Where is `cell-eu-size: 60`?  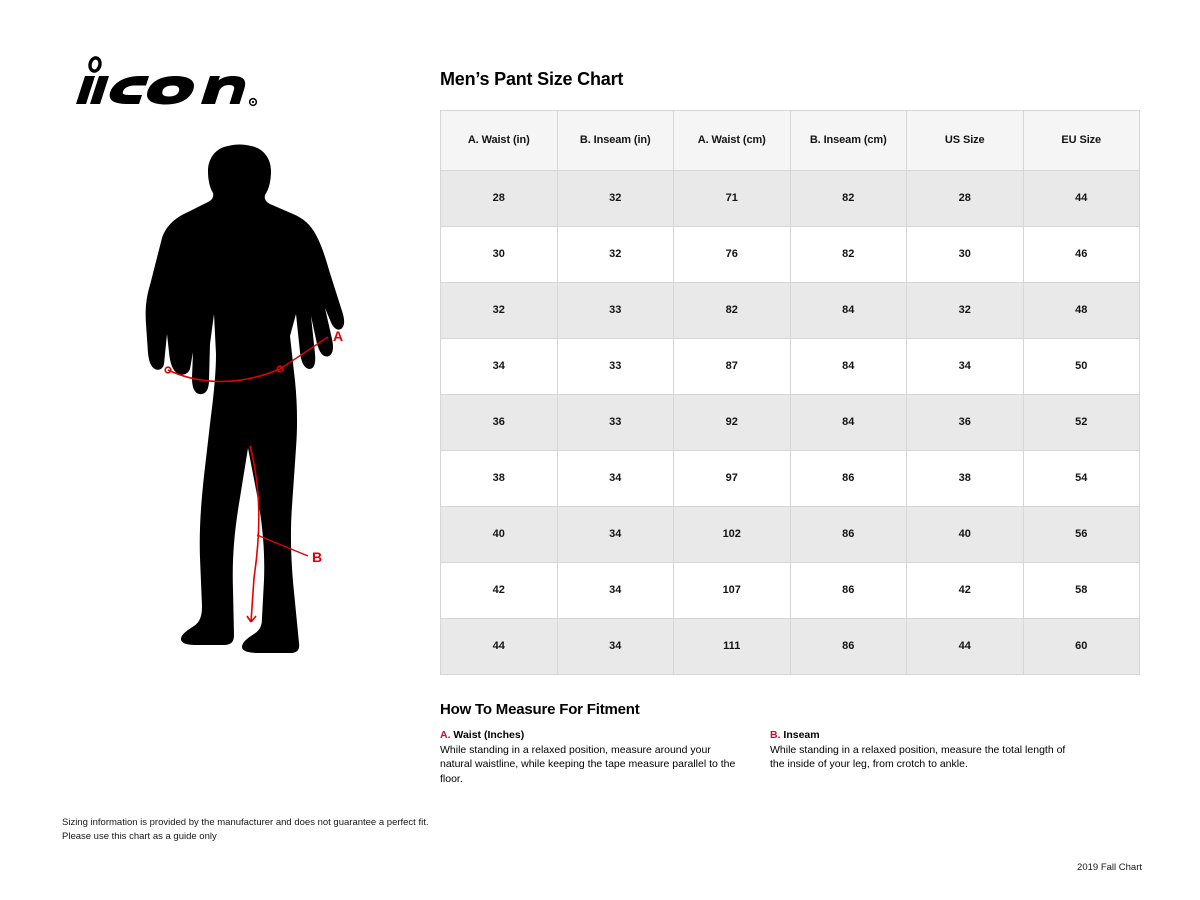 cell-eu-size: 60 is located at coordinates (1081, 646).